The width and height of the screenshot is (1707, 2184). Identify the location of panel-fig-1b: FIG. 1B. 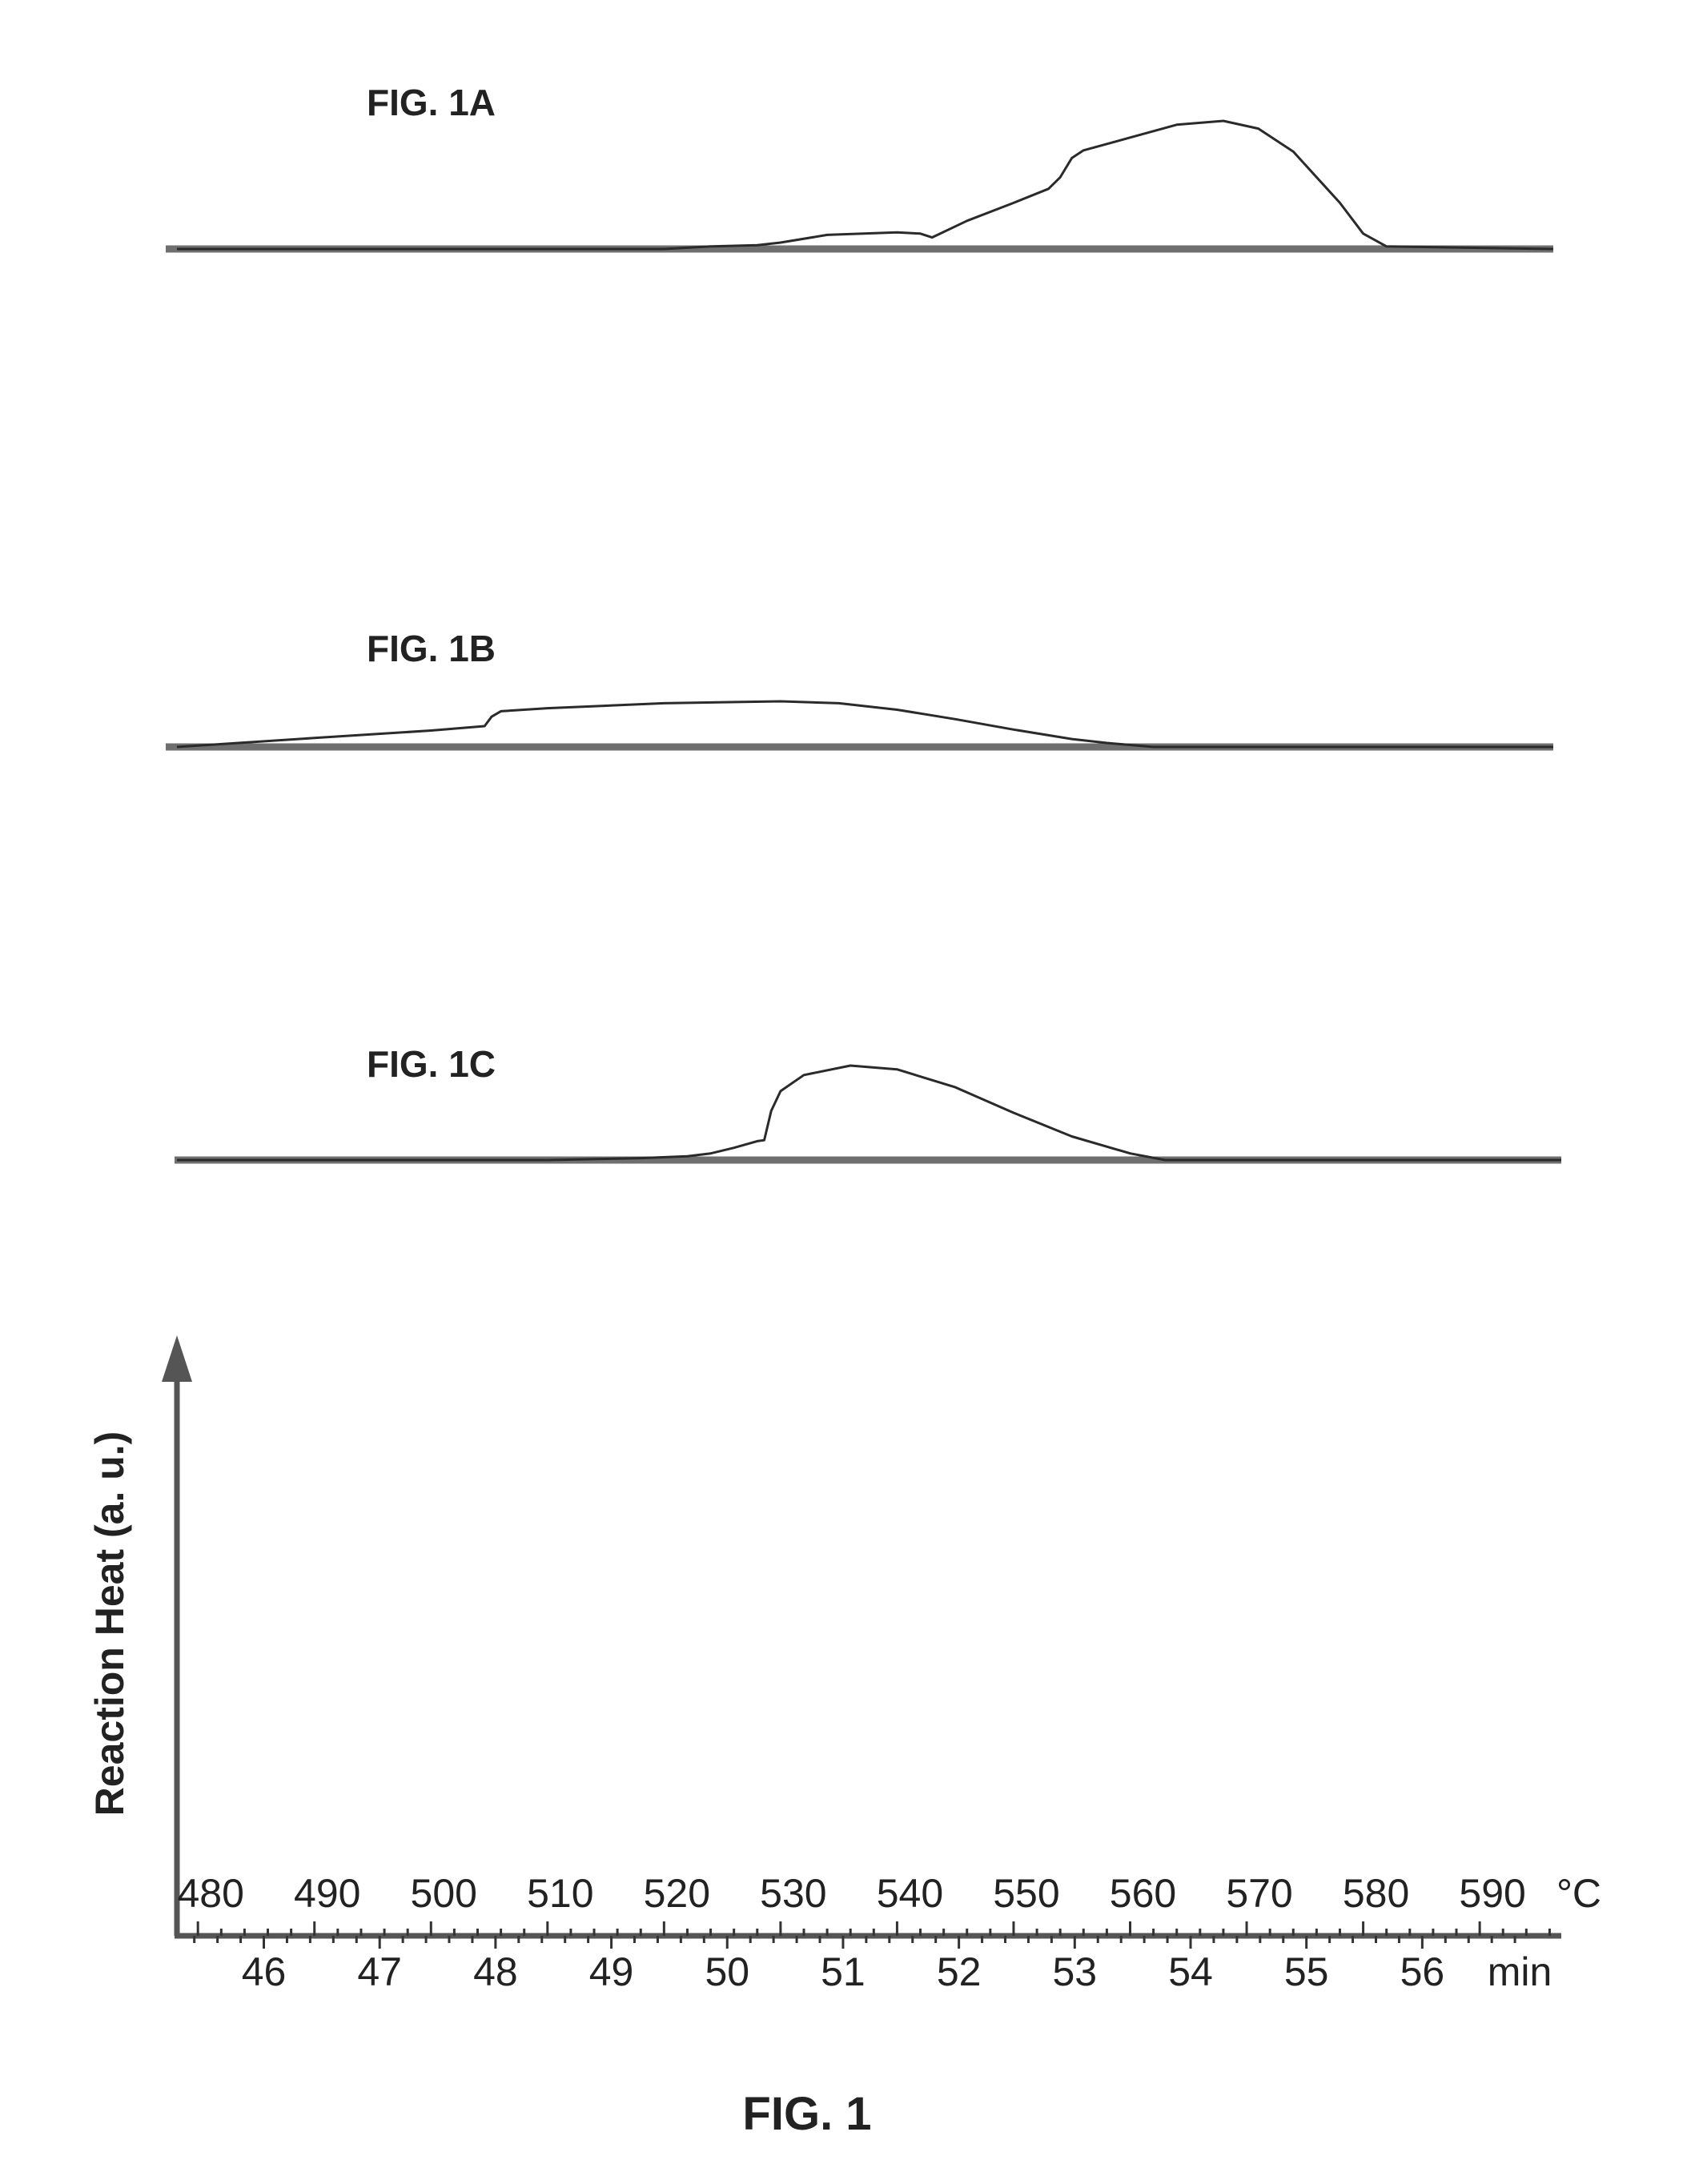
(860, 687).